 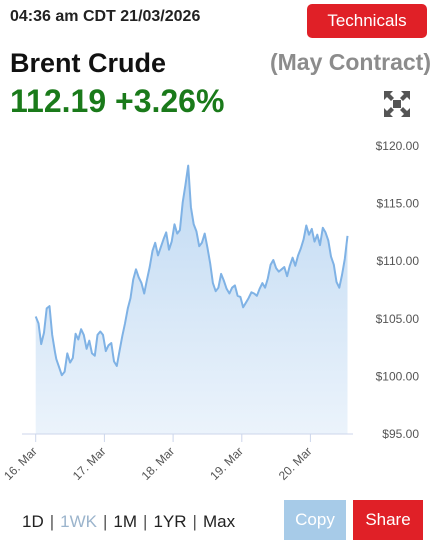 I want to click on expand-arrows-icon, so click(x=397, y=104).